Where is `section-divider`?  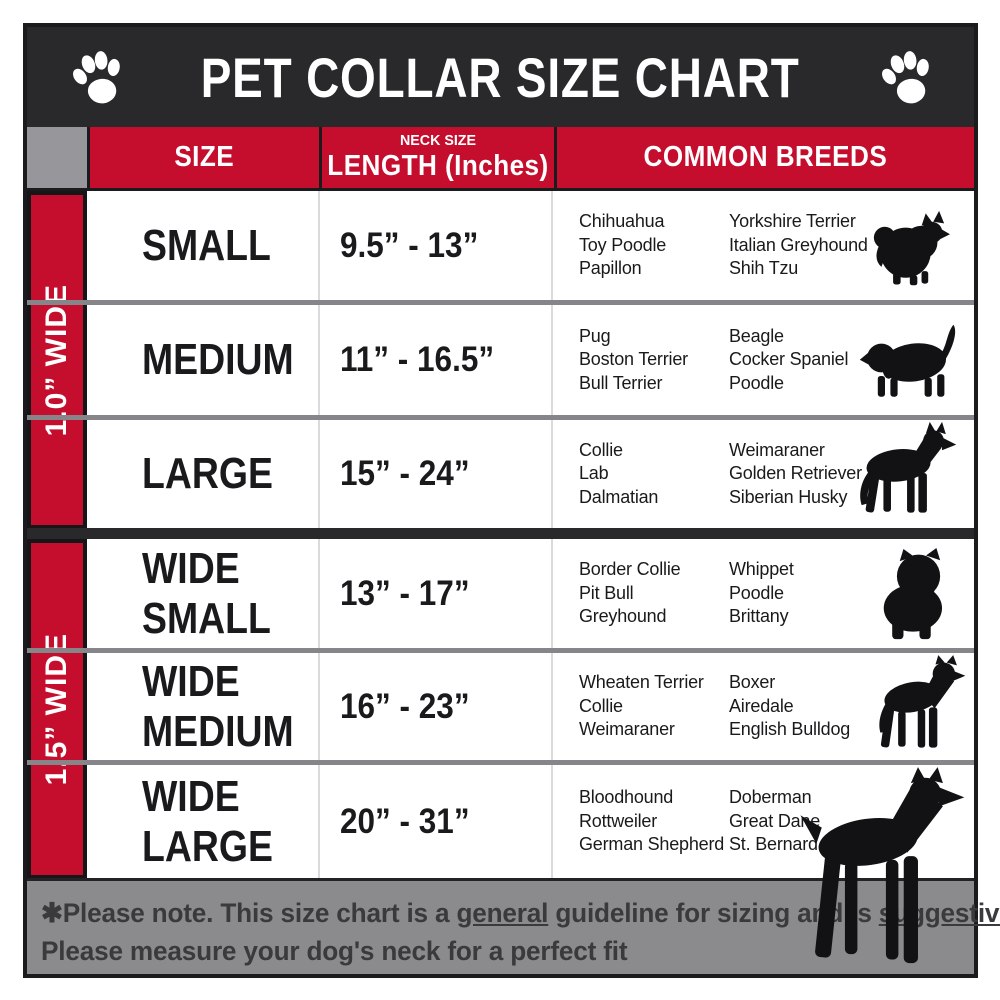
section-divider is located at coordinates (500, 533).